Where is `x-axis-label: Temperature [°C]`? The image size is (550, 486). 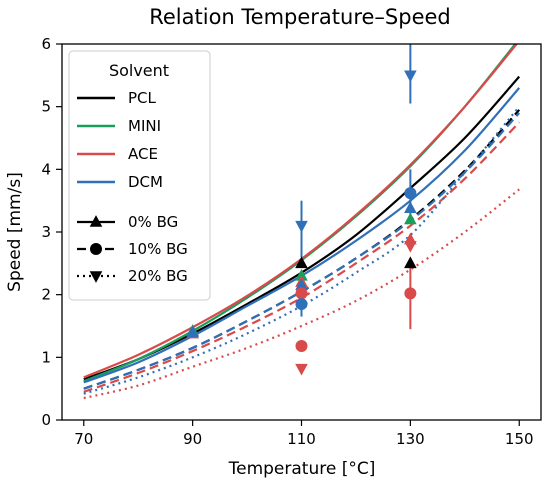 x-axis-label: Temperature [°C] is located at coordinates (302, 469).